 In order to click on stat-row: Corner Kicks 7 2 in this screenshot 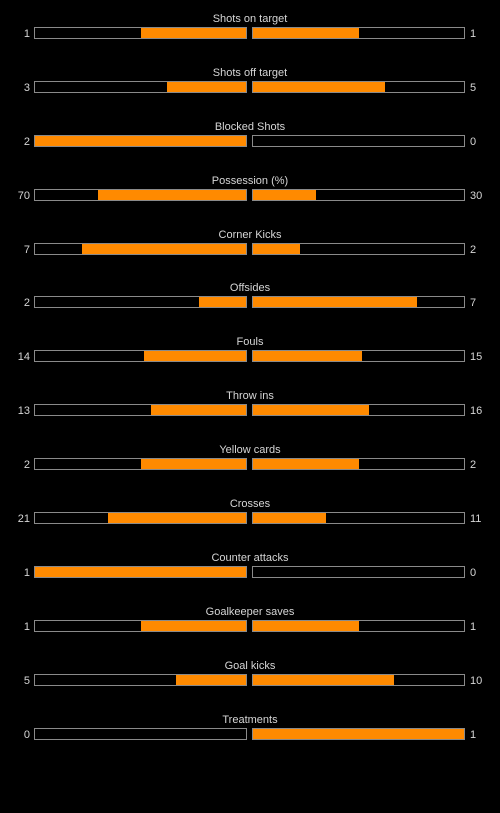, I will do `click(250, 255)`.